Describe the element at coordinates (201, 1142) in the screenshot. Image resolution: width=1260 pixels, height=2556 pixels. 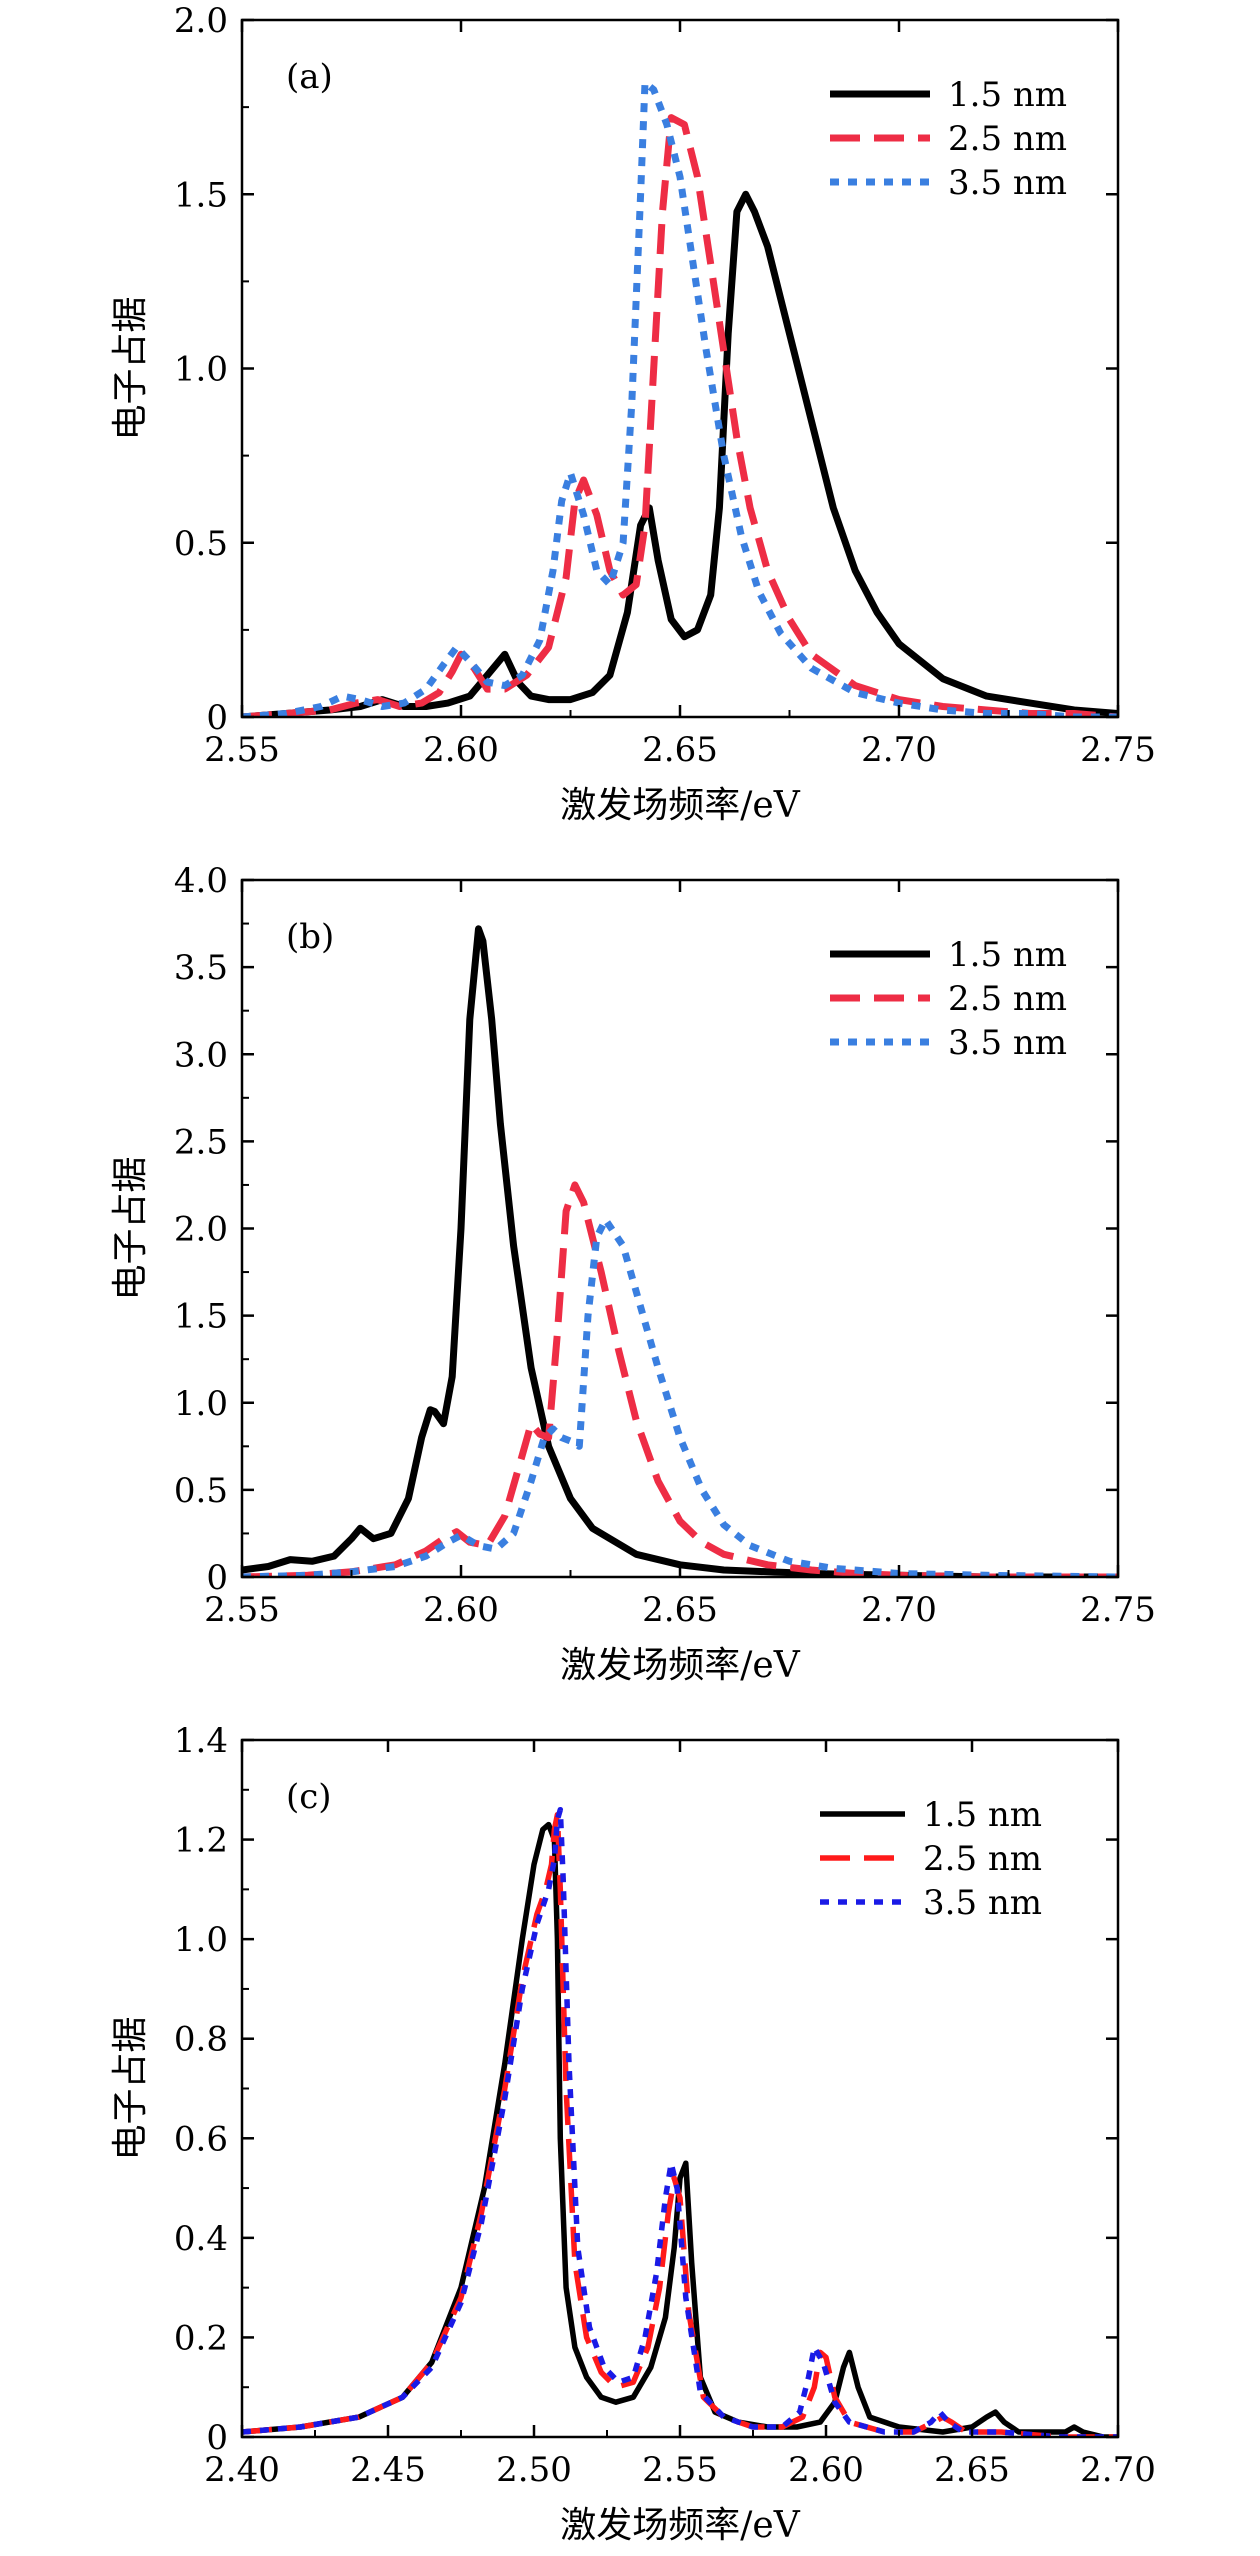
I see `y-tick-label: 2.5` at that location.